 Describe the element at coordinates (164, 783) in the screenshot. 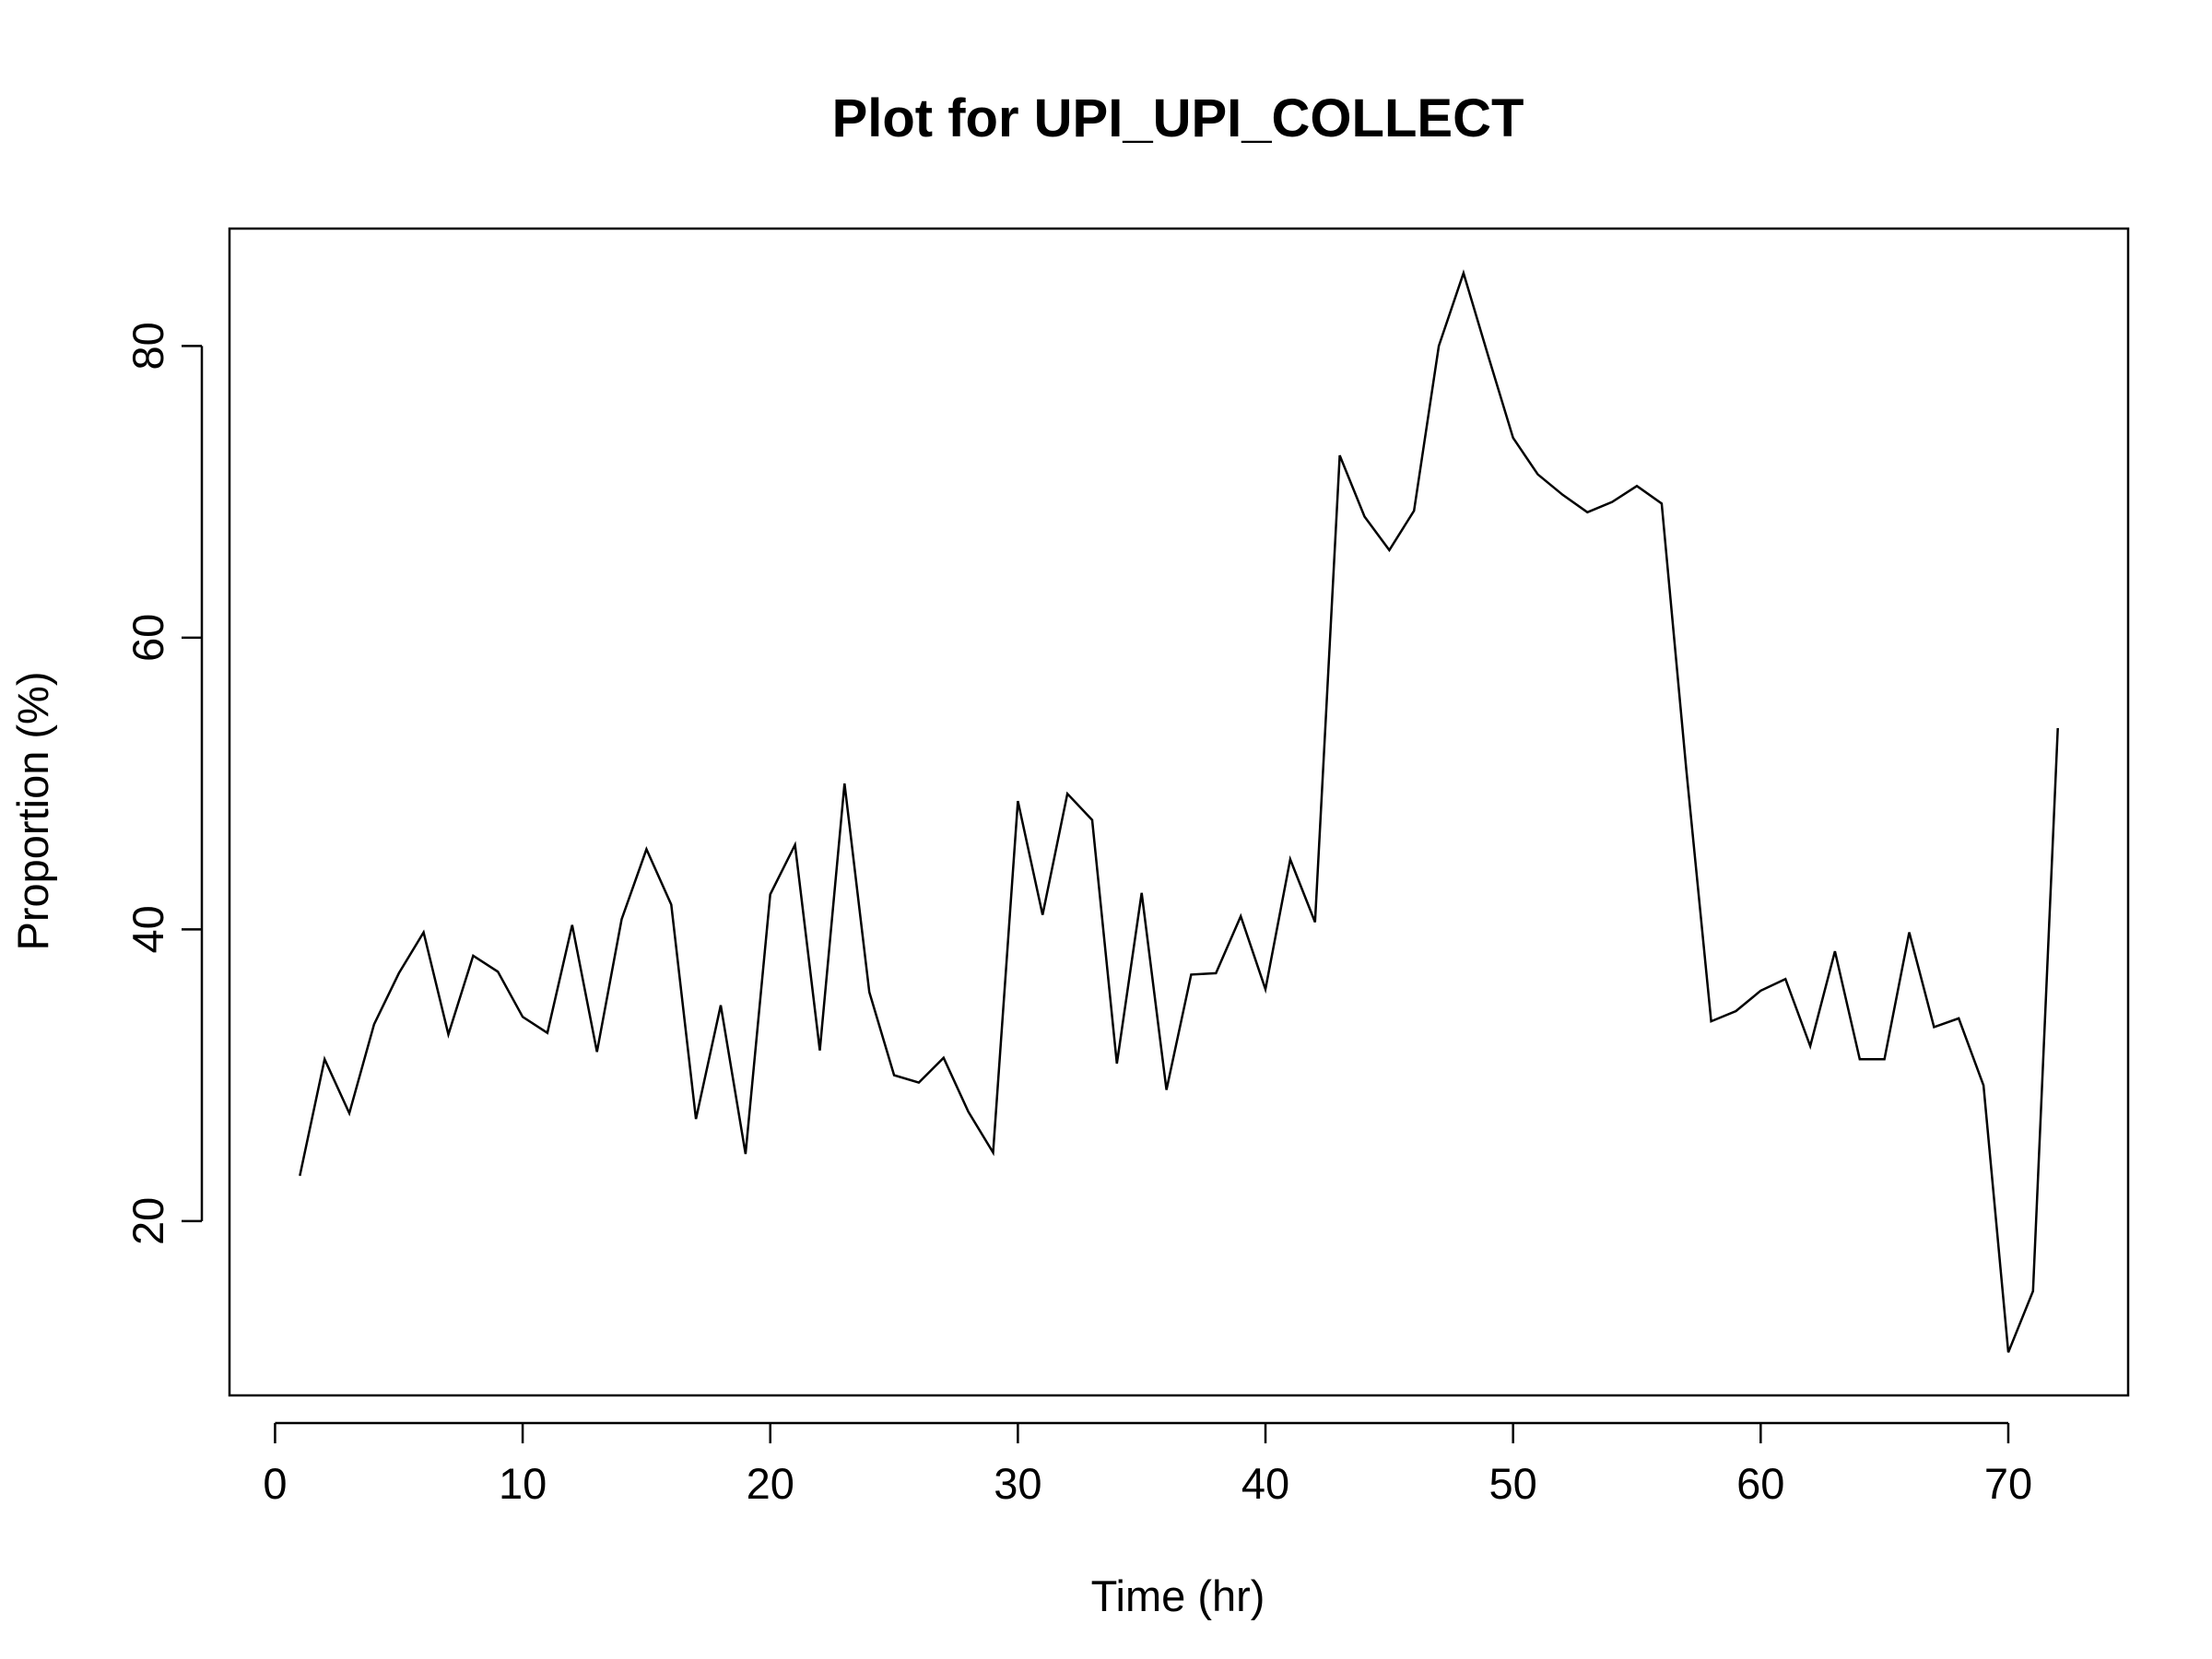

I see `y-axis: 20 40 60 80` at that location.